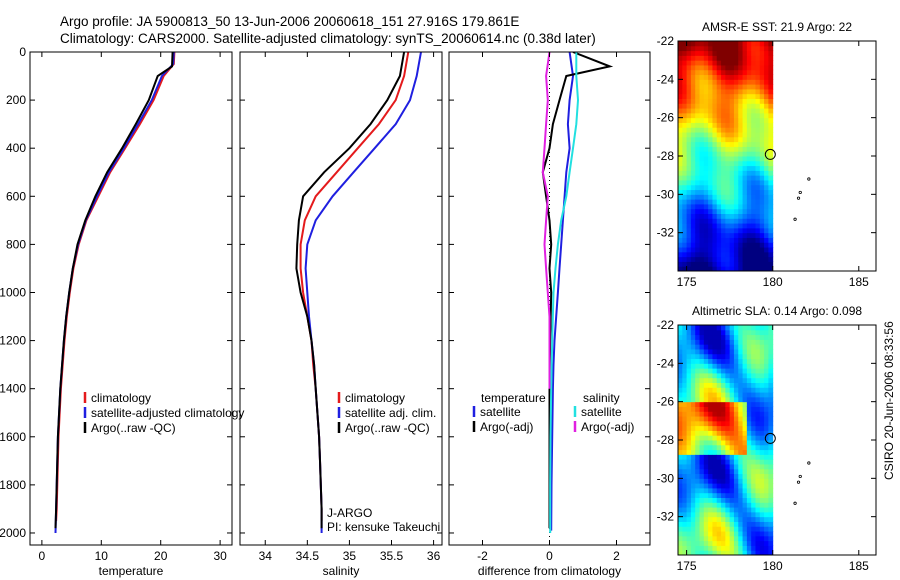  What do you see at coordinates (434, 556) in the screenshot?
I see `x-tick-label: 36` at bounding box center [434, 556].